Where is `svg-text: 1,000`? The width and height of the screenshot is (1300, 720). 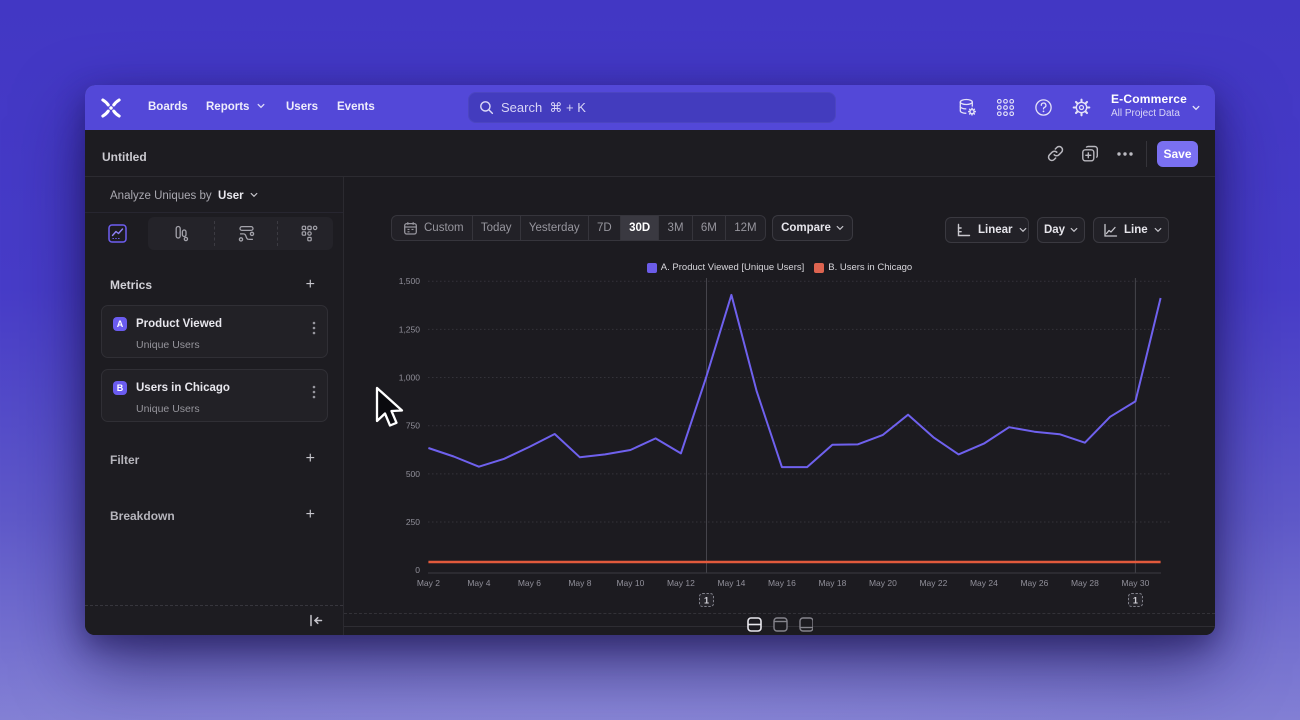 svg-text: 1,000 is located at coordinates (410, 378).